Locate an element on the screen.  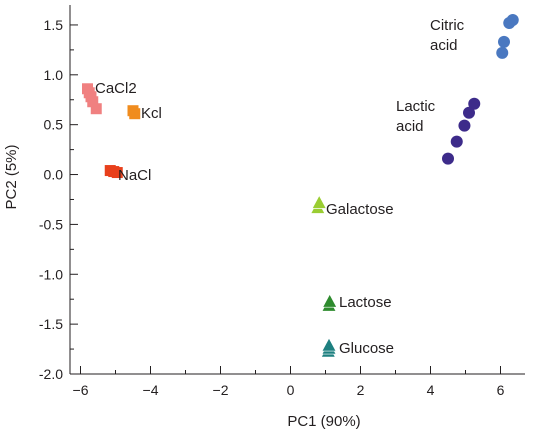
x-tick-label: 2 is located at coordinates (361, 390).